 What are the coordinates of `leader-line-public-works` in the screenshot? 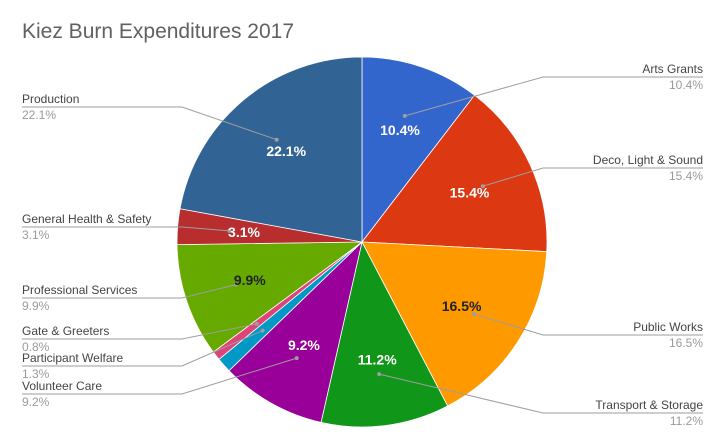 It's located at (588, 324).